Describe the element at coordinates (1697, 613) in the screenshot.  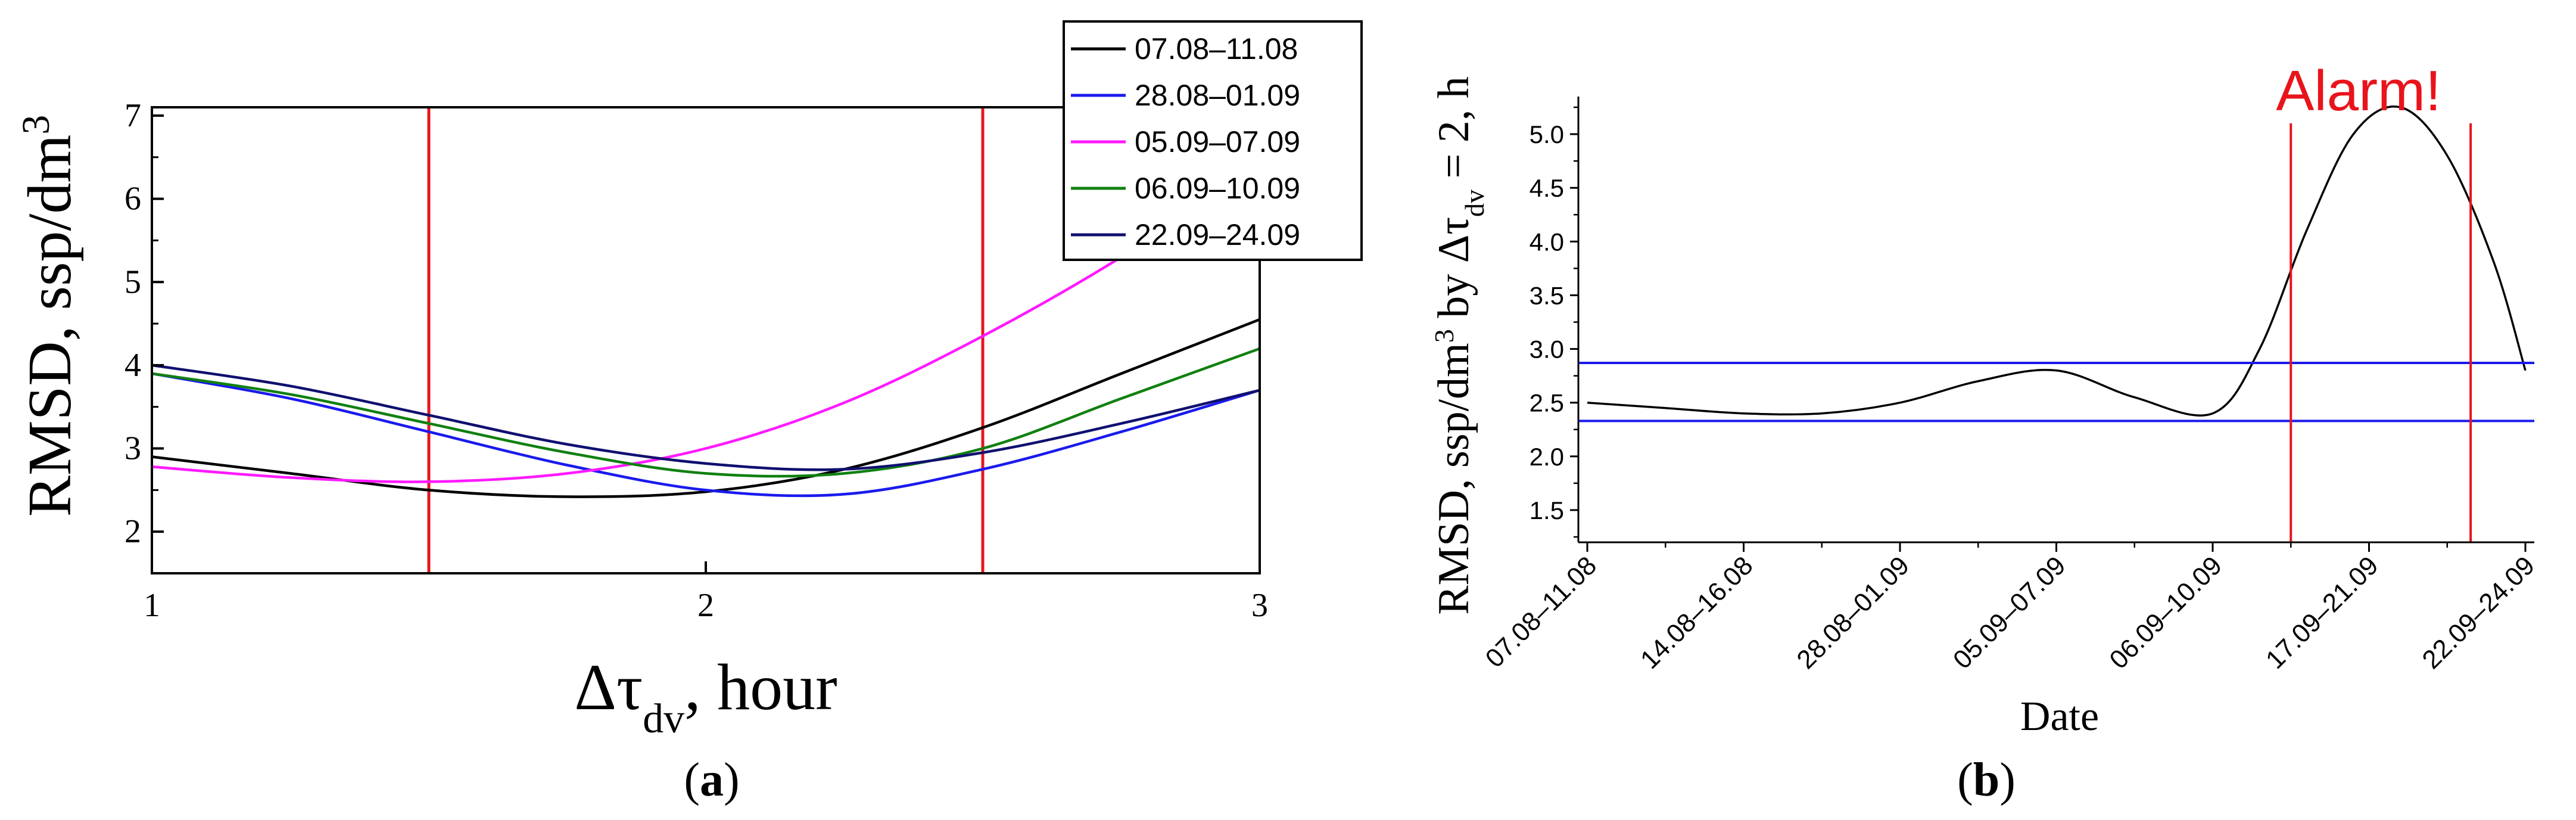
I see `x-tick-label-14-08-16-08: 14.08–16.08` at that location.